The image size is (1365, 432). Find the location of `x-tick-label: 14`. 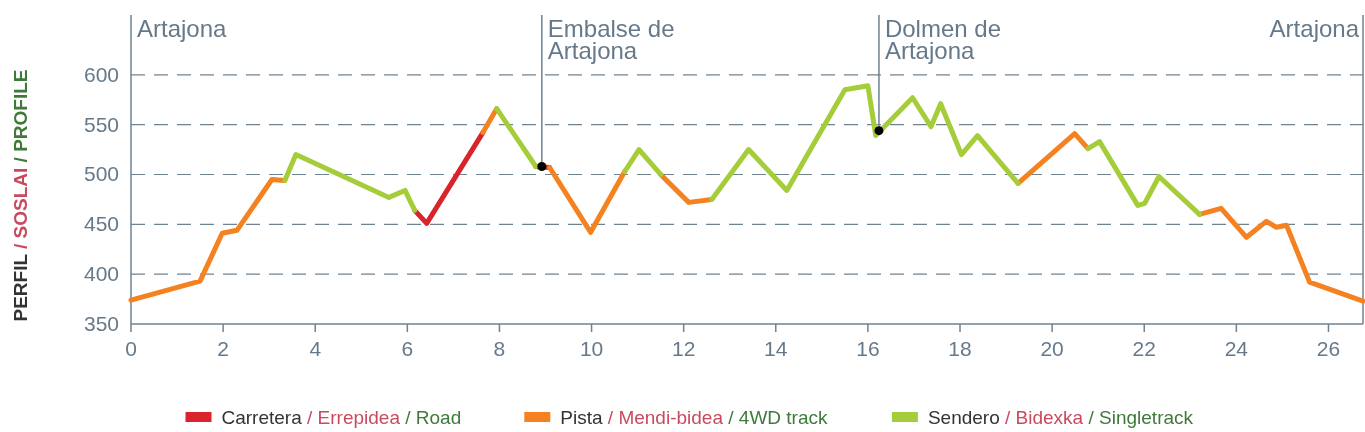

x-tick-label: 14 is located at coordinates (776, 348).